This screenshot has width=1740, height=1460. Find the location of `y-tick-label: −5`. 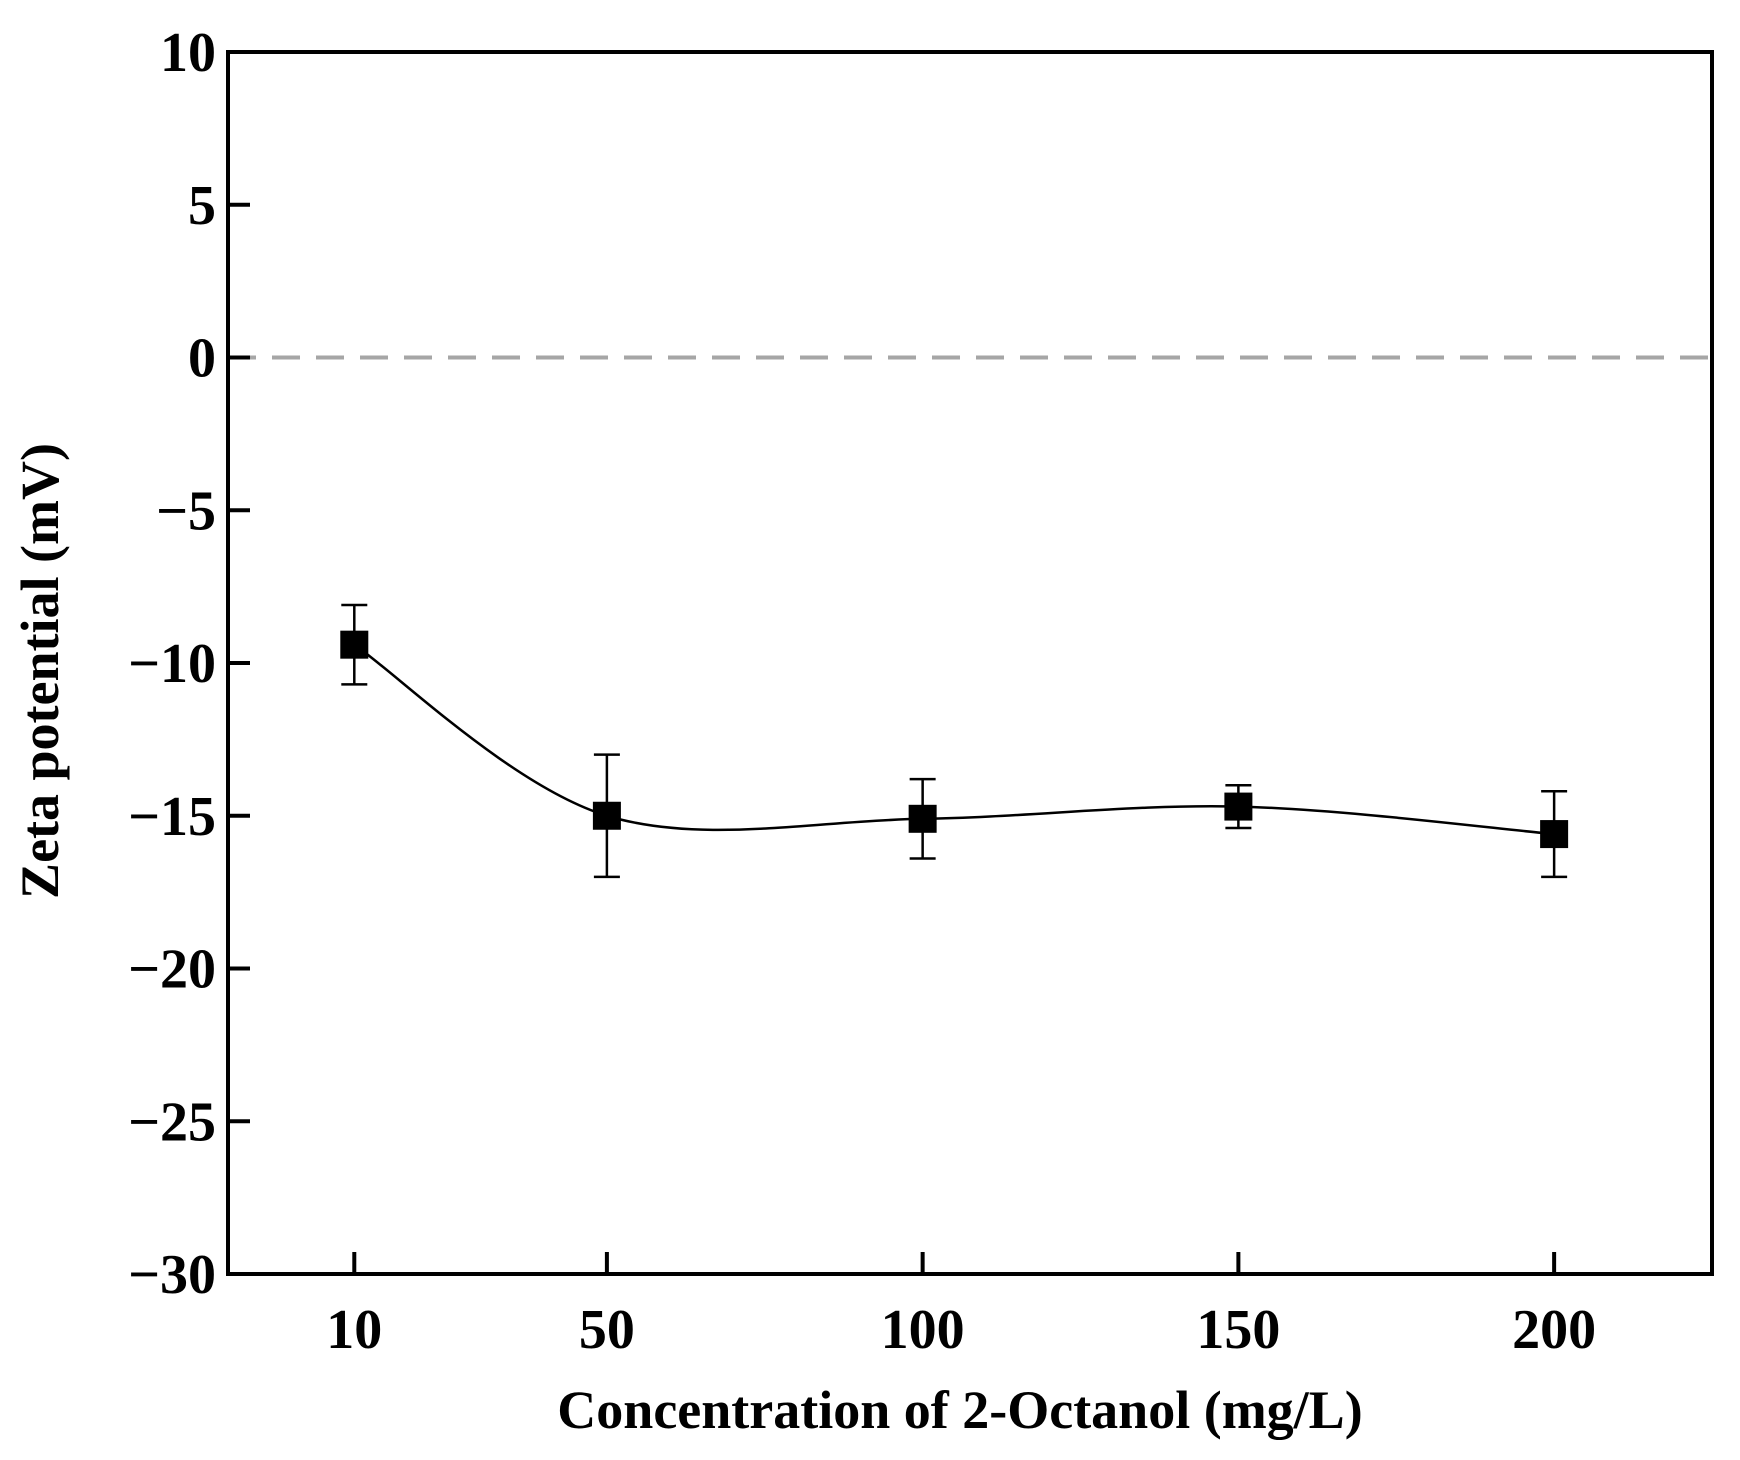

y-tick-label: −5 is located at coordinates (186, 511).